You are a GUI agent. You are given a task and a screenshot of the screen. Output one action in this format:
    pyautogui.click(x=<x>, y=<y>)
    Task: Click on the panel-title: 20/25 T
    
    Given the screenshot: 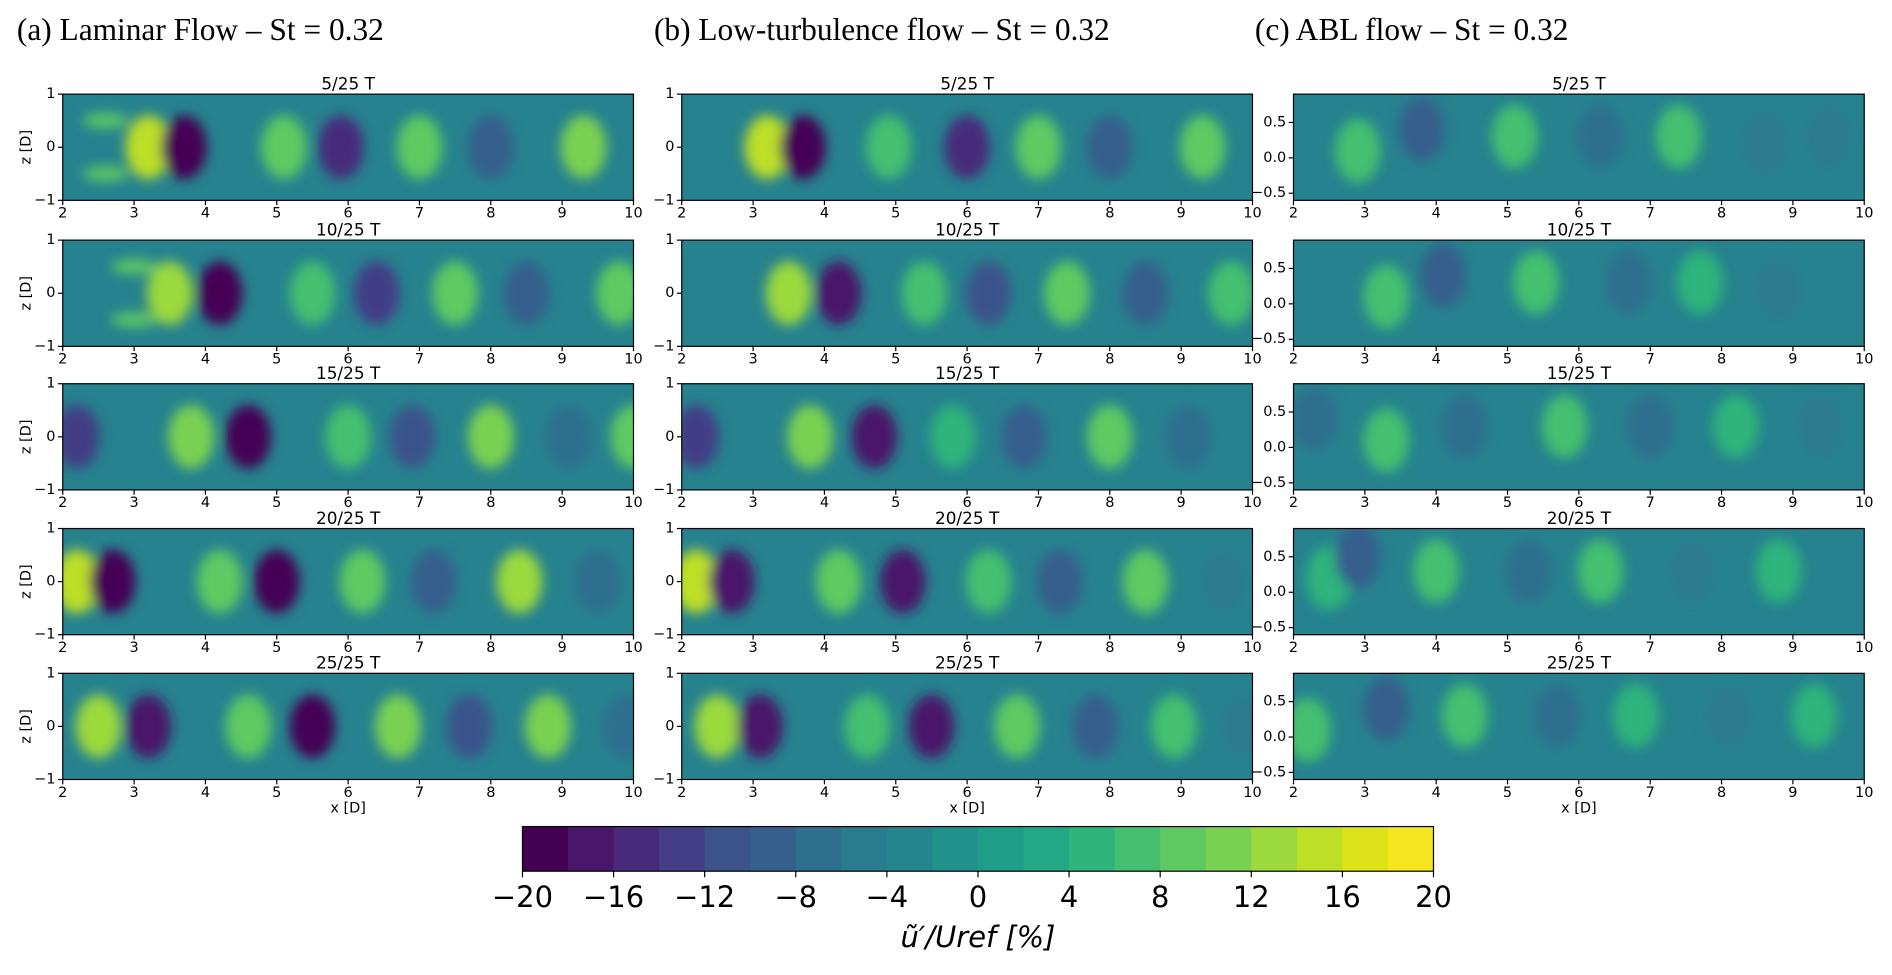 What is the action you would take?
    pyautogui.click(x=967, y=518)
    